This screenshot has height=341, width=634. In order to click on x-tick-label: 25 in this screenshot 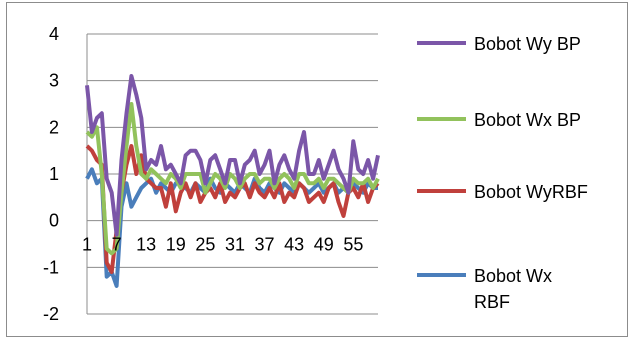, I will do `click(205, 245)`.